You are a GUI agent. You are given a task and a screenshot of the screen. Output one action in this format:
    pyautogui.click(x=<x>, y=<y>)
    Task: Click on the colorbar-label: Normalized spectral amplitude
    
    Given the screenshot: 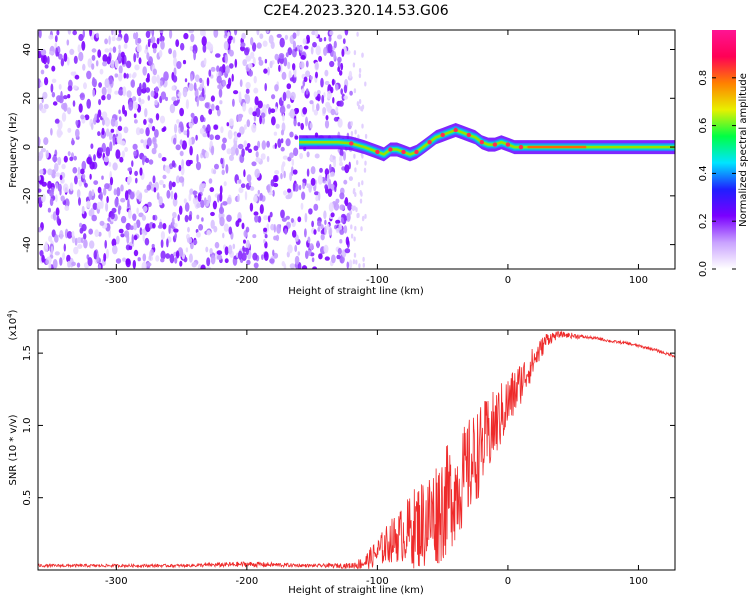 What is the action you would take?
    pyautogui.click(x=743, y=150)
    